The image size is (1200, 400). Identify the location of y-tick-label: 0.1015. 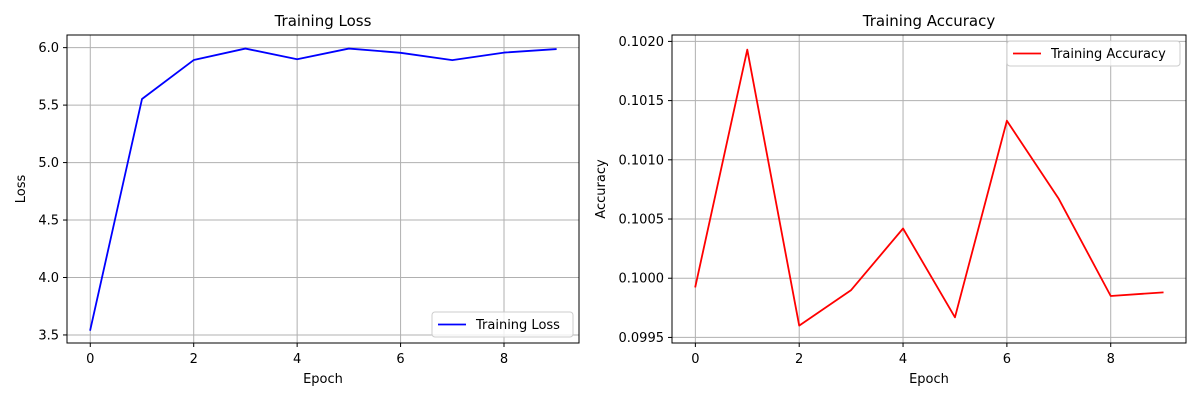
(642, 101).